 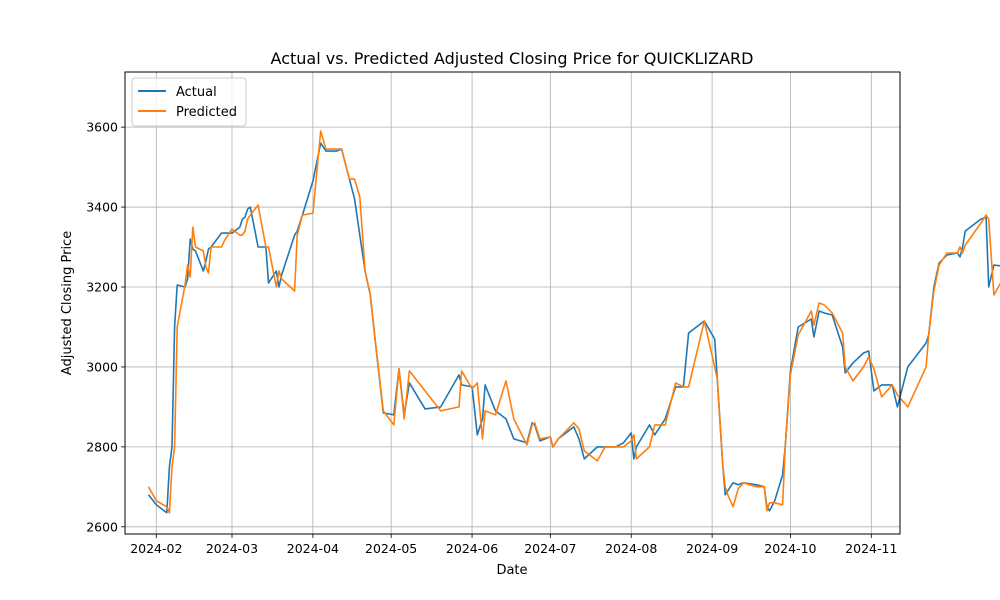 What do you see at coordinates (156, 548) in the screenshot?
I see `x-tick-label: 2024-02` at bounding box center [156, 548].